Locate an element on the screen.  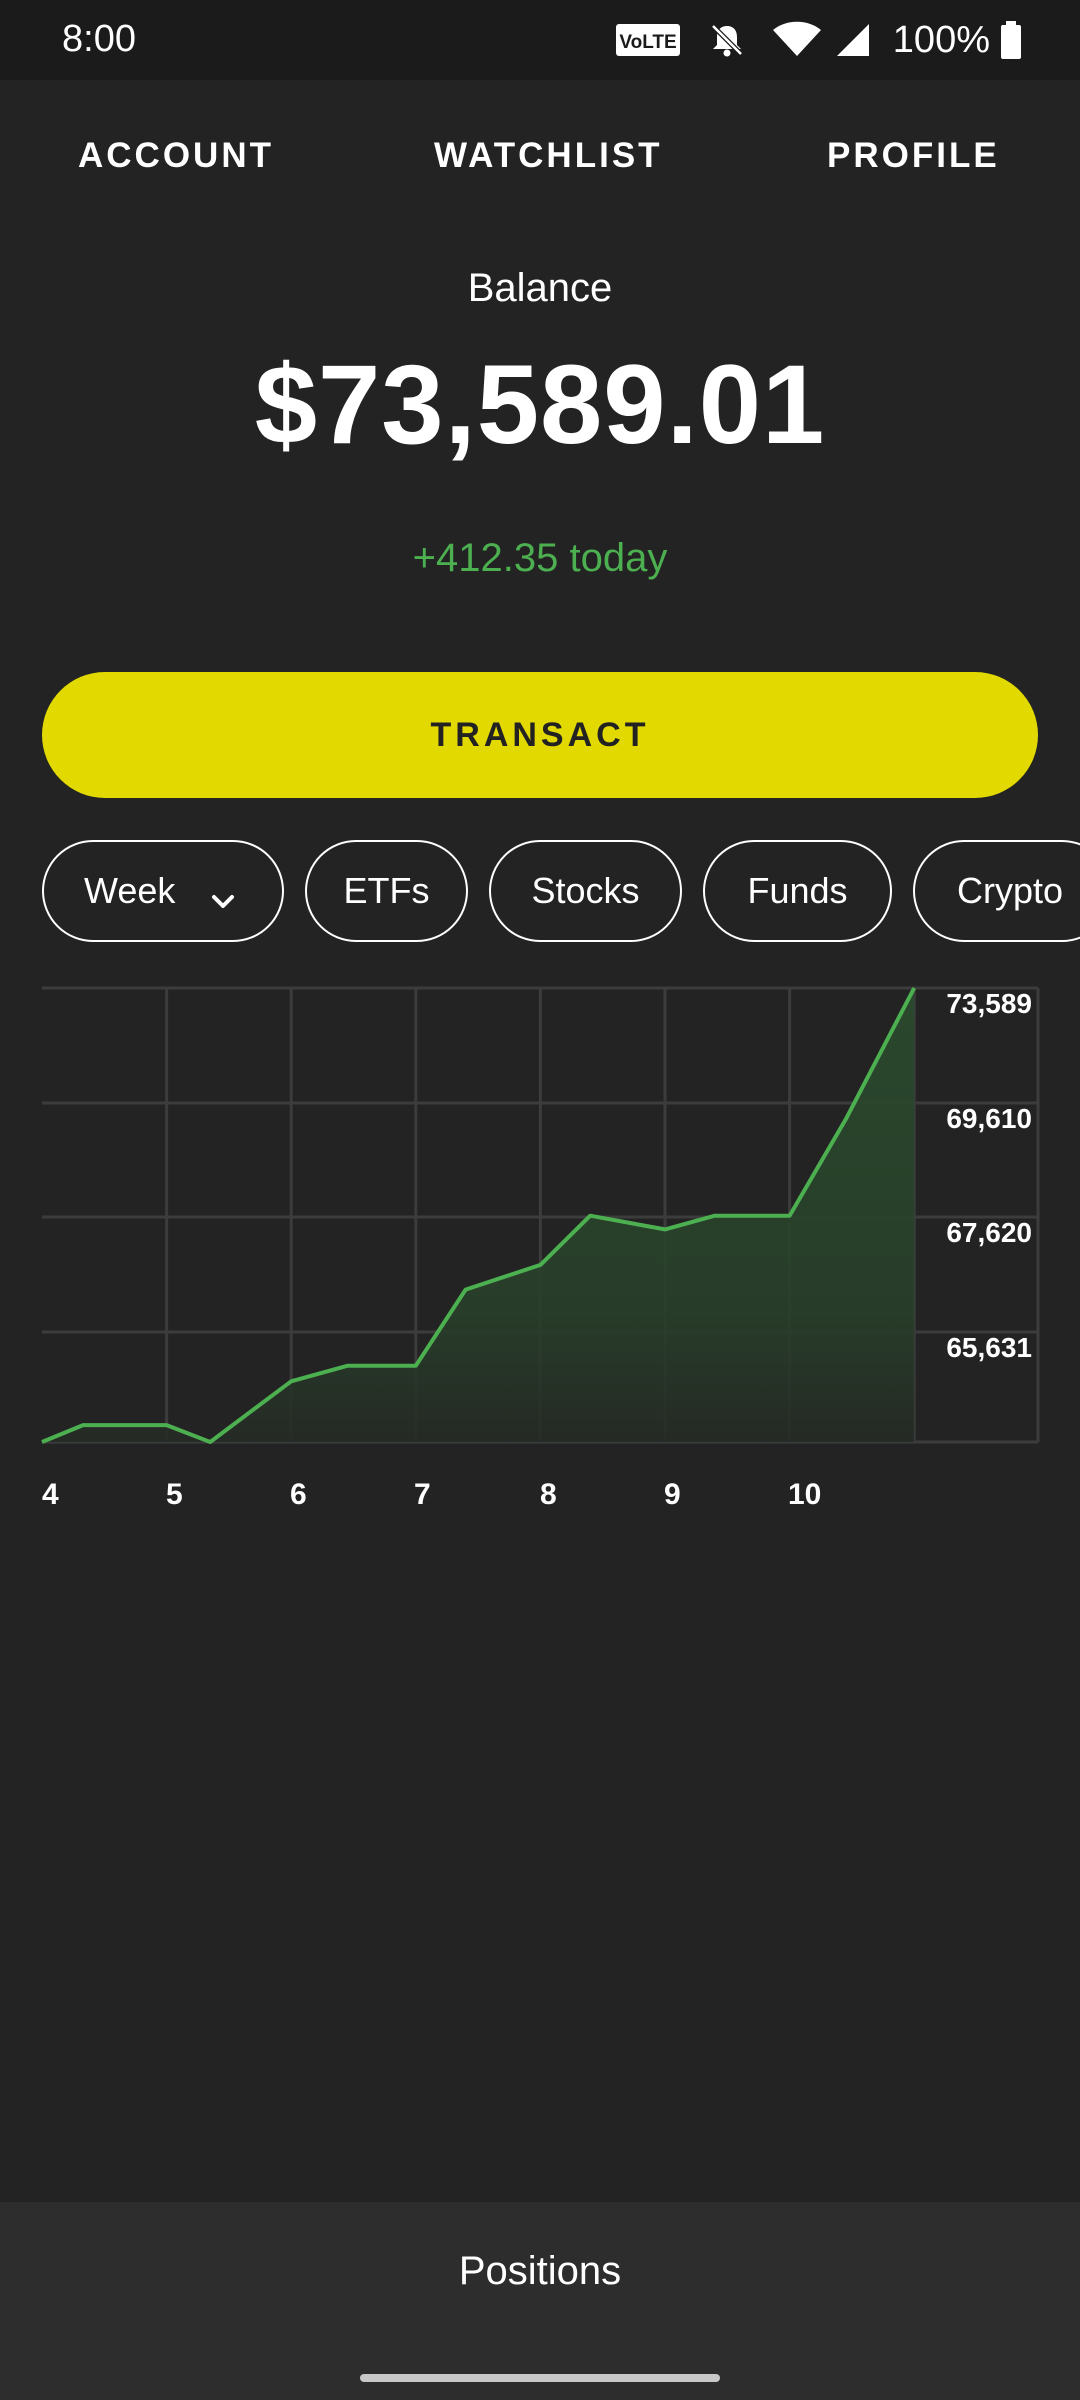
positions-button: Positions is located at coordinates (540, 2281).